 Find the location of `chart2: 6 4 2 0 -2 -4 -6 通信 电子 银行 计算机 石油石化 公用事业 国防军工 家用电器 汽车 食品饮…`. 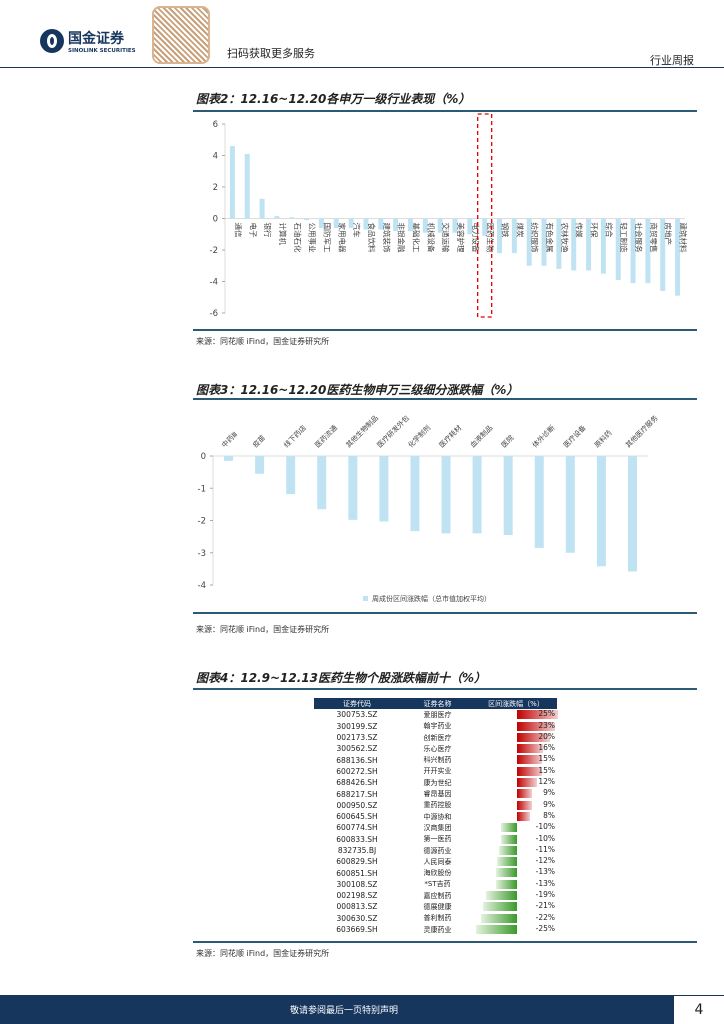

chart2: 6 4 2 0 -2 -4 -6 通信 电子 银行 计算机 石油石化 公用事业 国防军工 家用电器 汽车 食品饮… is located at coordinates (449, 216).